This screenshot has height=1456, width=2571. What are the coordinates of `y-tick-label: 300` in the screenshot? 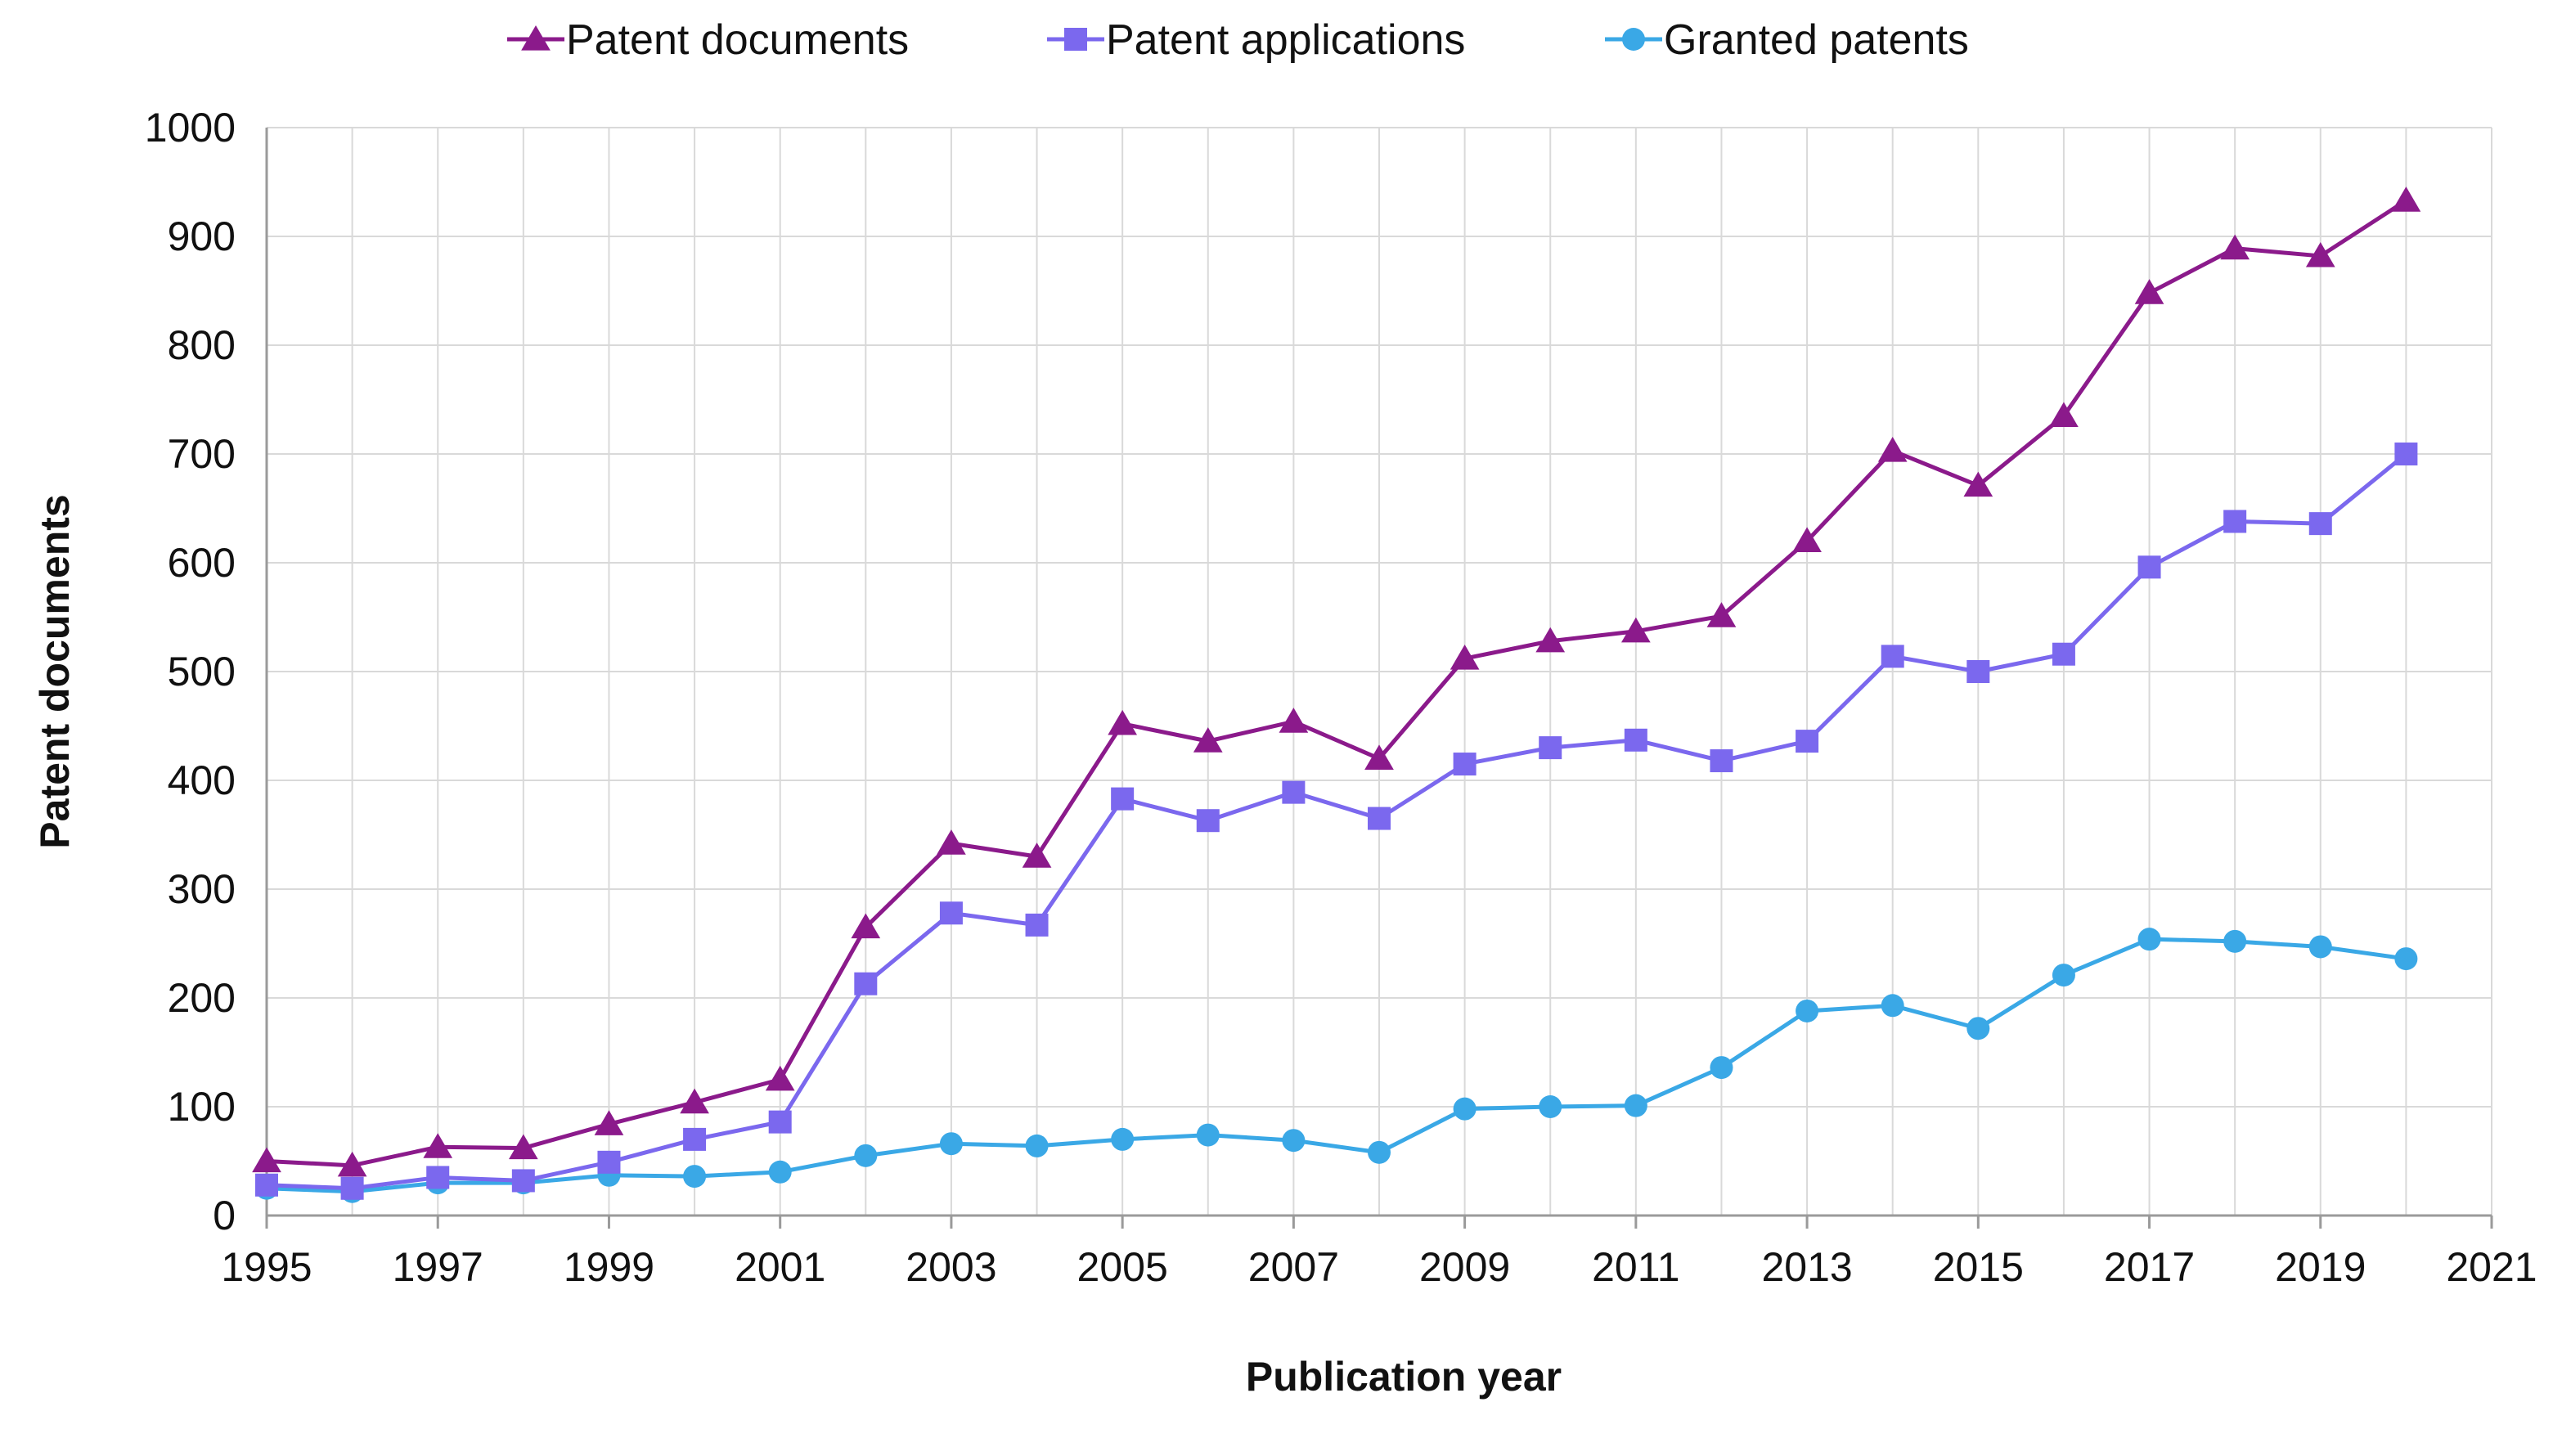 It's located at (202, 889).